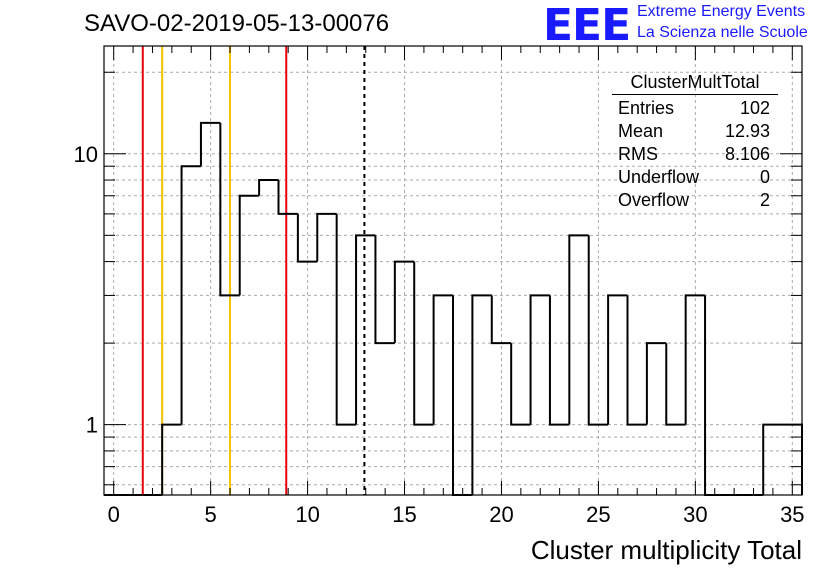 Image resolution: width=836 pixels, height=572 pixels. What do you see at coordinates (598, 514) in the screenshot?
I see `x-tick-label: 25` at bounding box center [598, 514].